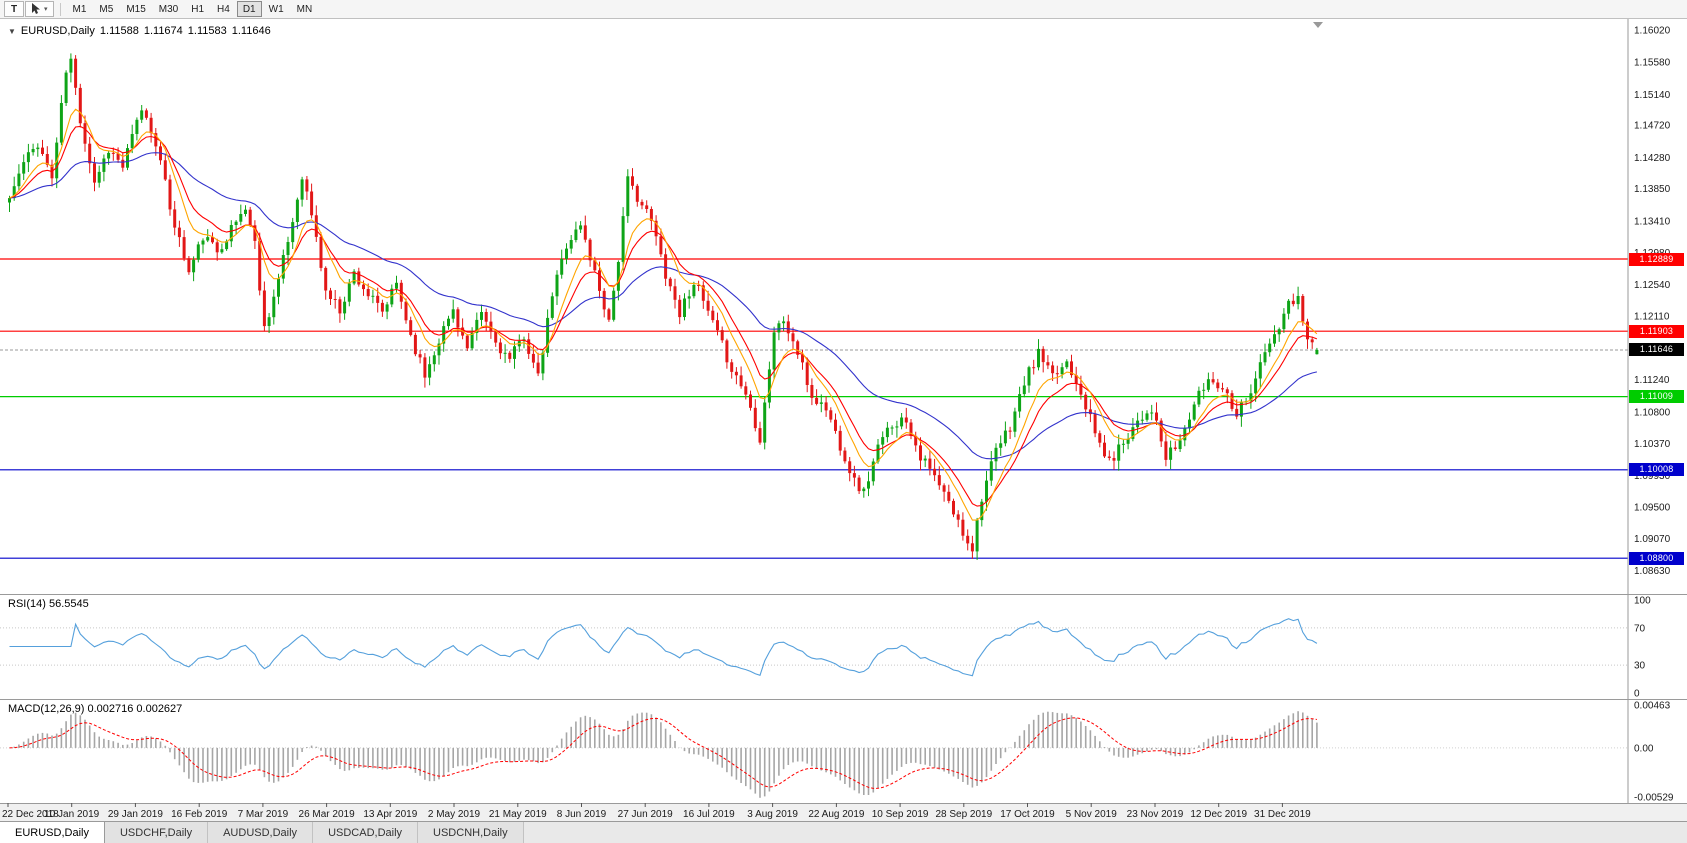  Describe the element at coordinates (1656, 396) in the screenshot. I see `price-level-tag: 1.11009` at that location.